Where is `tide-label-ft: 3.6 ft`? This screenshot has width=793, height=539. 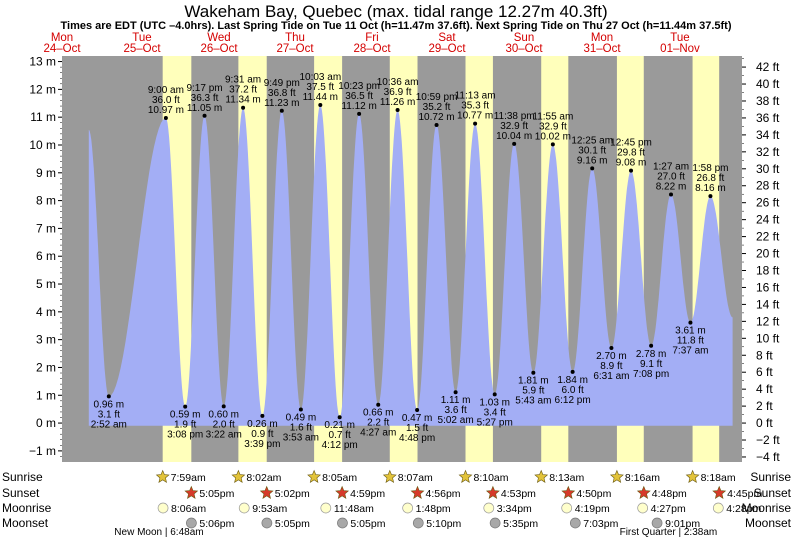 tide-label-ft: 3.6 ft is located at coordinates (455, 410).